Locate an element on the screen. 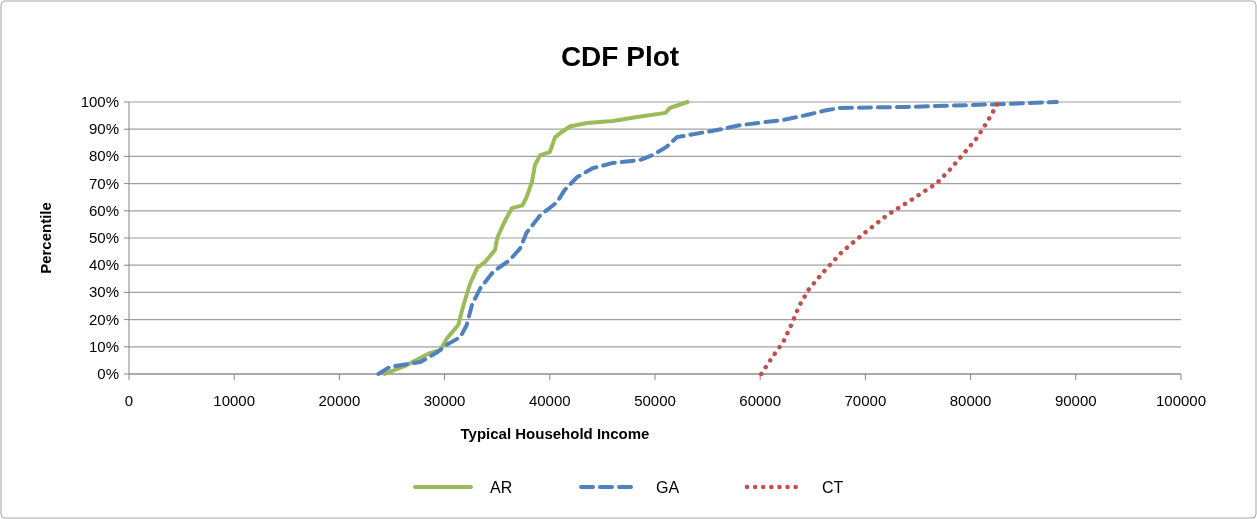 The image size is (1257, 519). x-tick-label: 30000 is located at coordinates (444, 400).